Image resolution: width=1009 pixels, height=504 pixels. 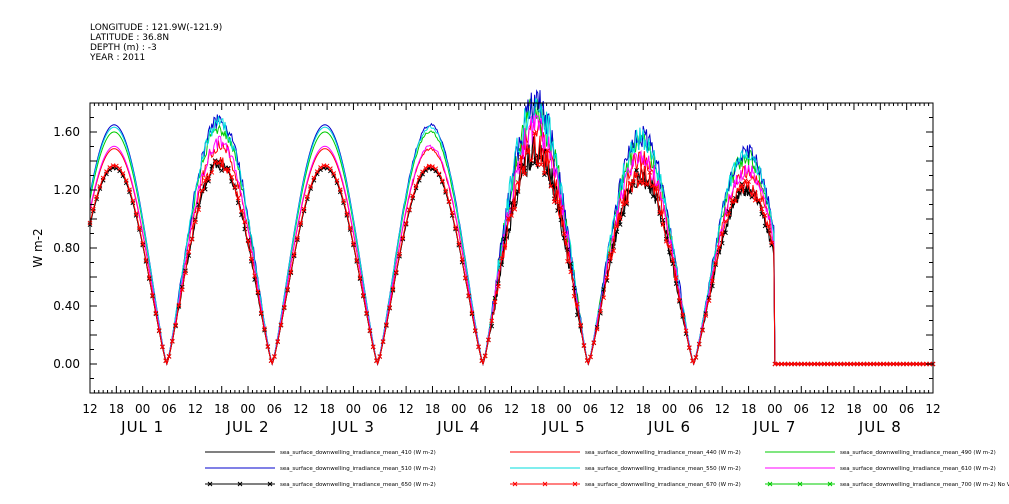 What do you see at coordinates (38, 247) in the screenshot?
I see `y-axis-label: W m-2` at bounding box center [38, 247].